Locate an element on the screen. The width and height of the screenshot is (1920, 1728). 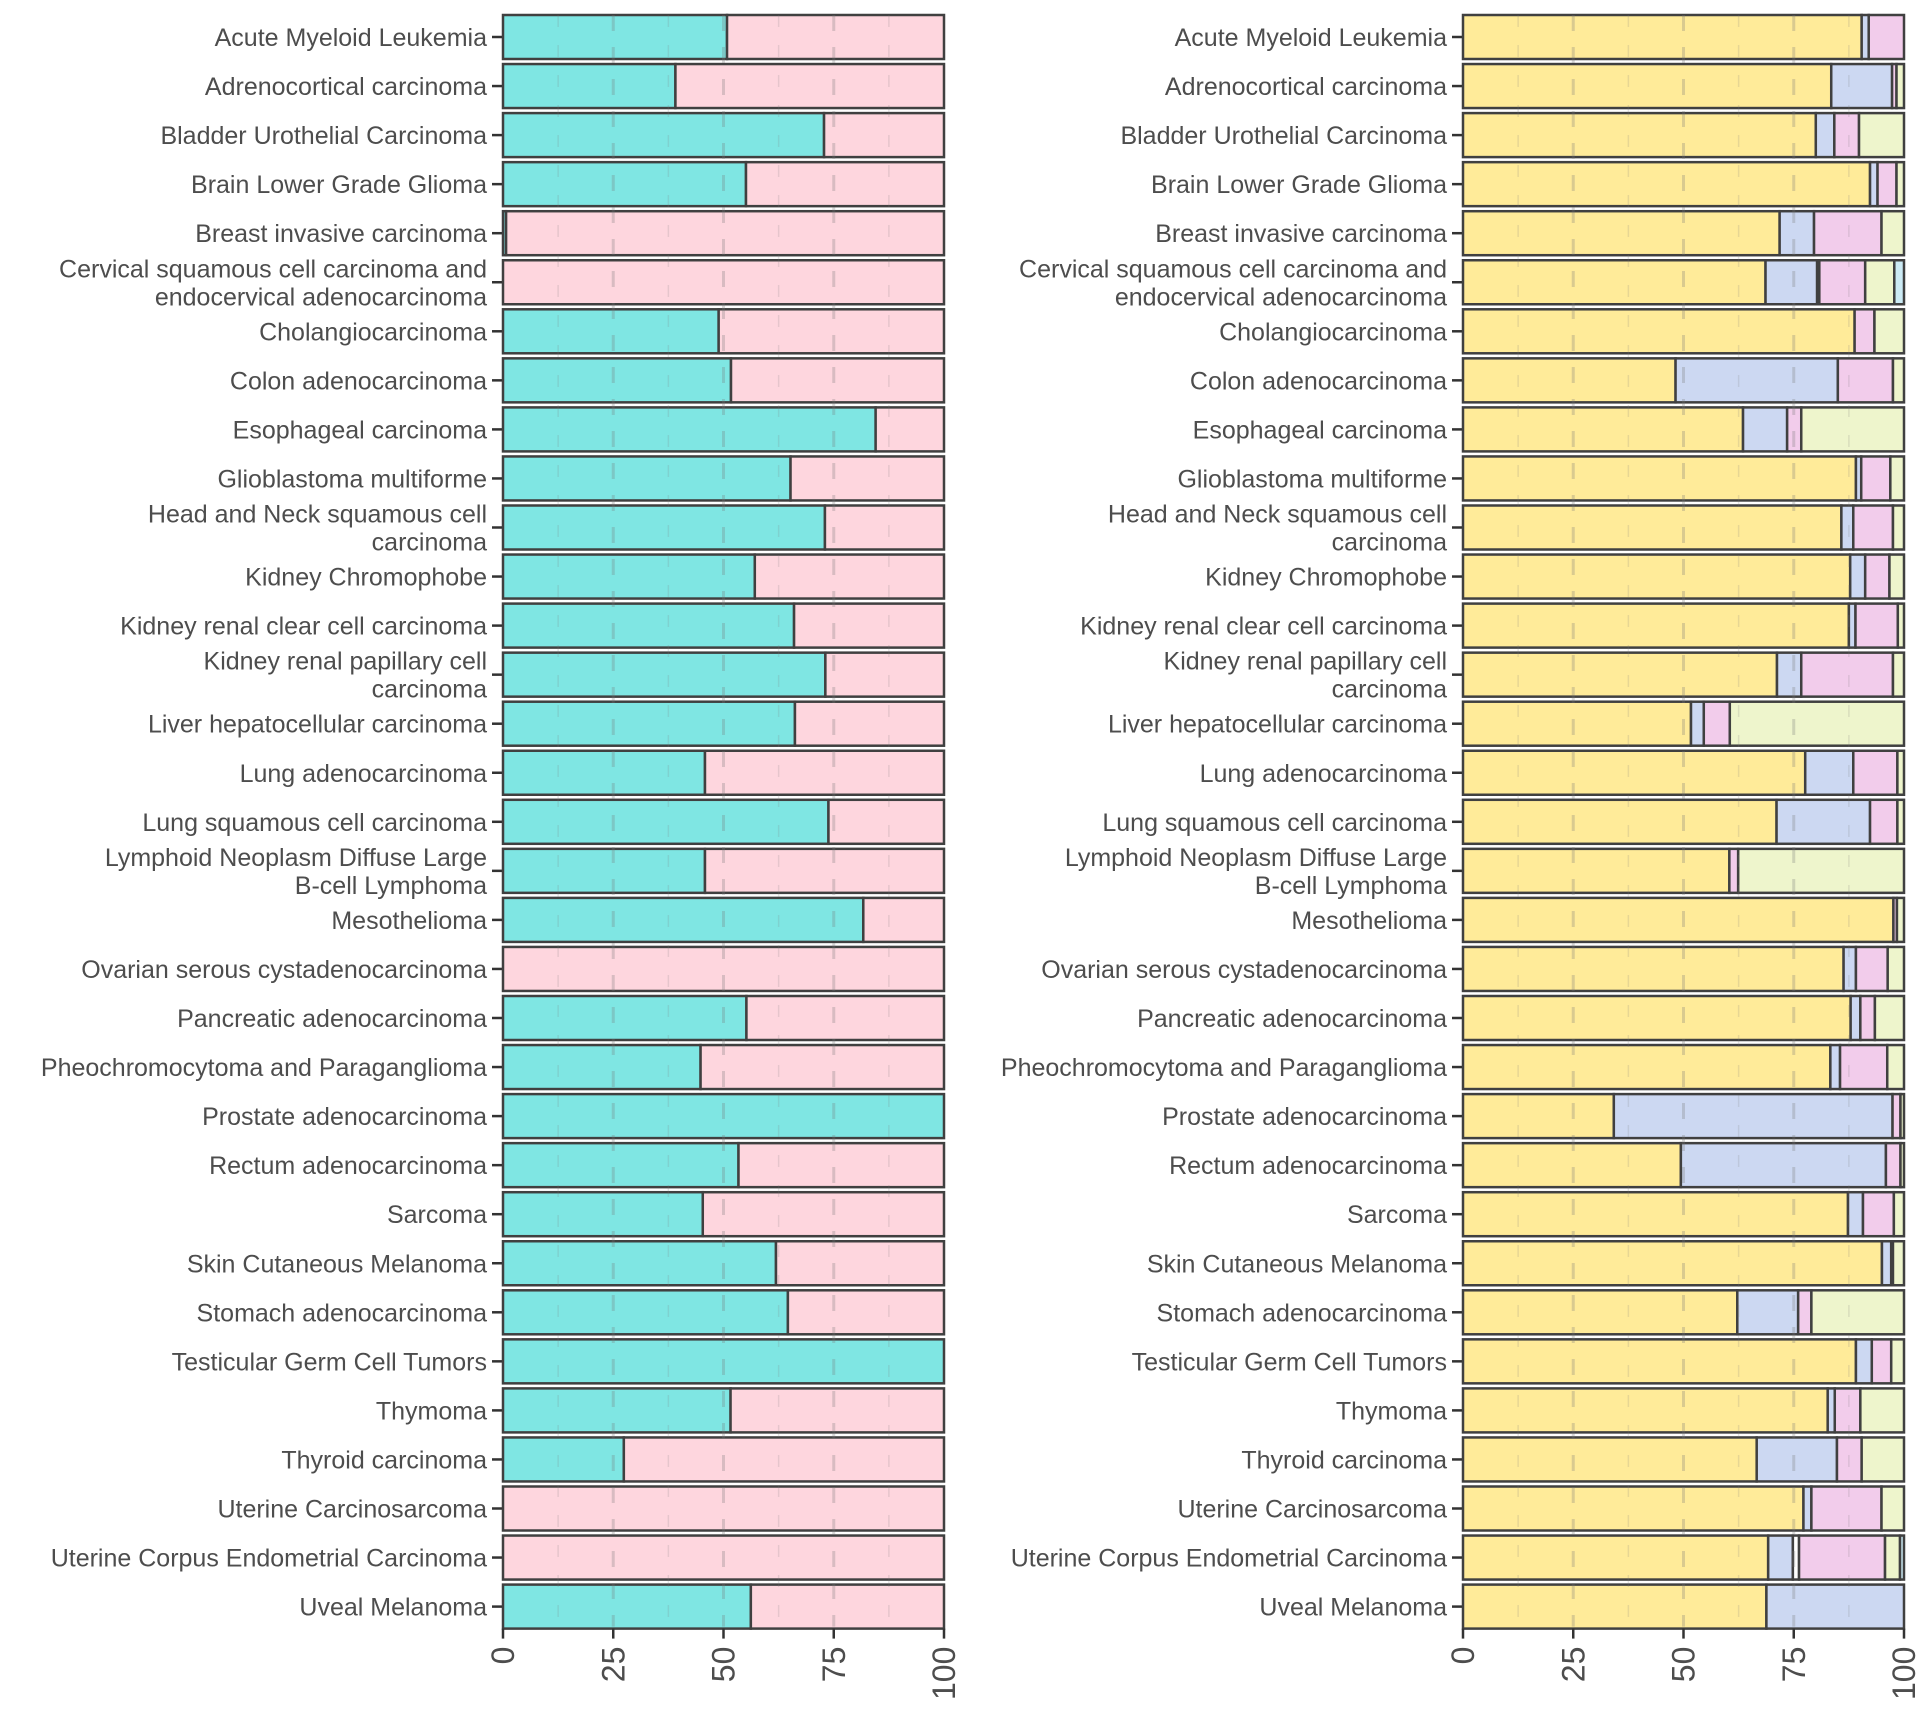
y-tick-label: Rectum adenocarcinoma is located at coordinates (348, 1166).